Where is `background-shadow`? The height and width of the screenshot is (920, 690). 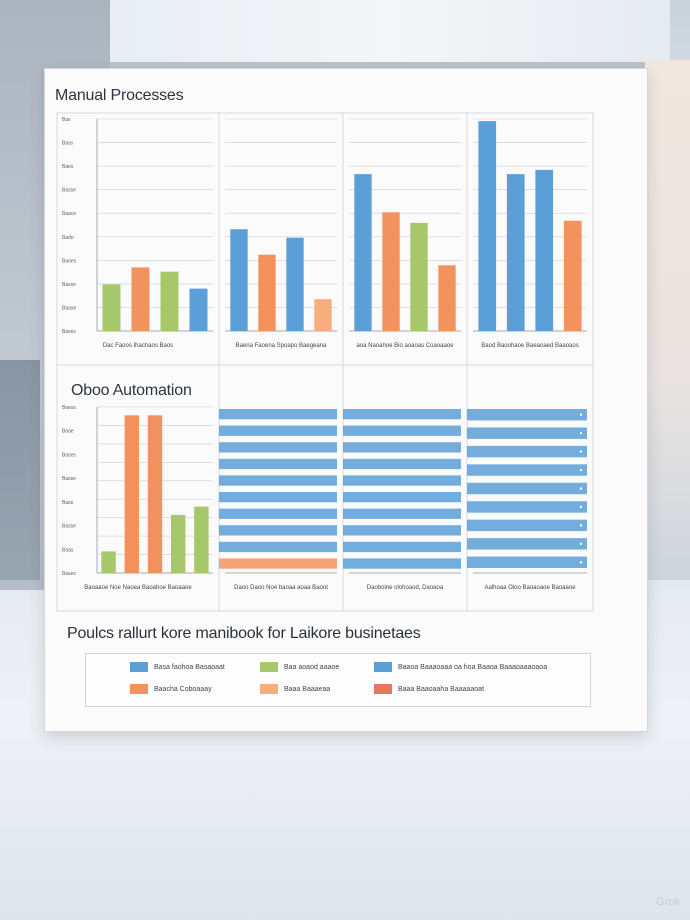 background-shadow is located at coordinates (20, 470).